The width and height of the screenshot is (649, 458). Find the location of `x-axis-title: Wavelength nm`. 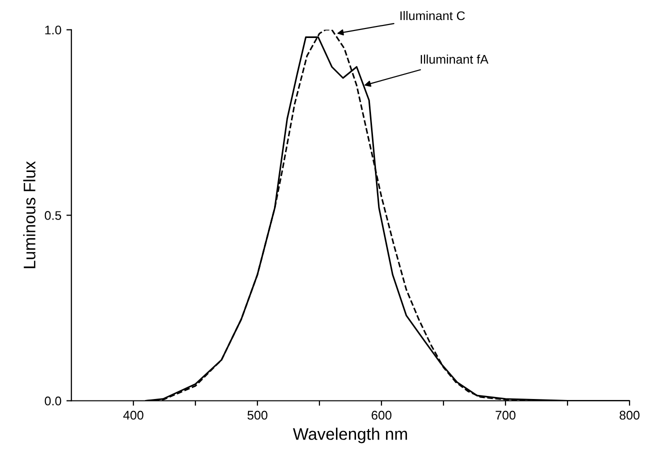

x-axis-title: Wavelength nm is located at coordinates (349, 436).